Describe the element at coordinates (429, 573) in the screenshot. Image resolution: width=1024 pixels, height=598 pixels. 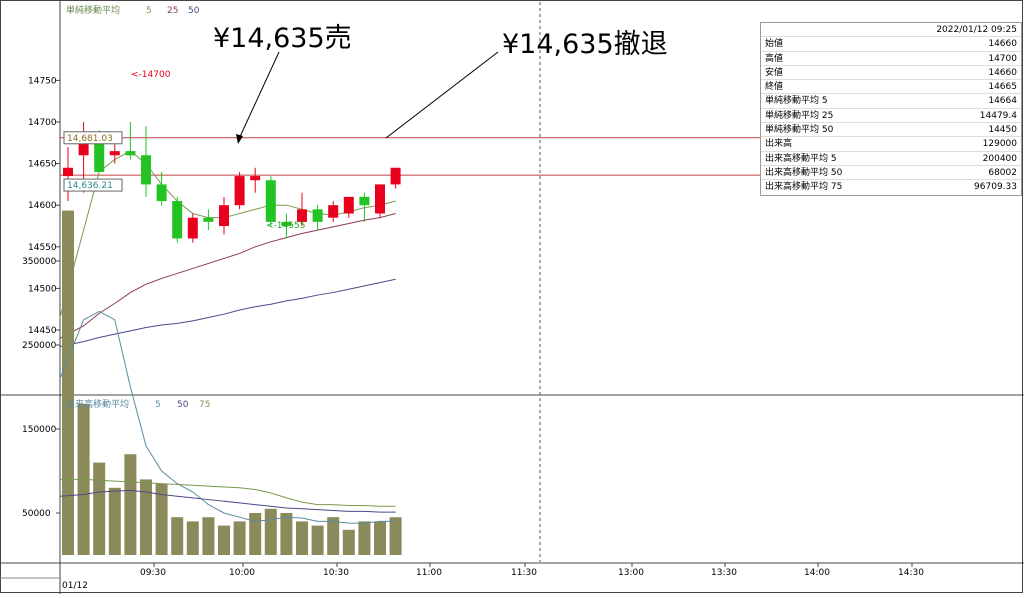
I see `time-tick-label: 11:00` at that location.